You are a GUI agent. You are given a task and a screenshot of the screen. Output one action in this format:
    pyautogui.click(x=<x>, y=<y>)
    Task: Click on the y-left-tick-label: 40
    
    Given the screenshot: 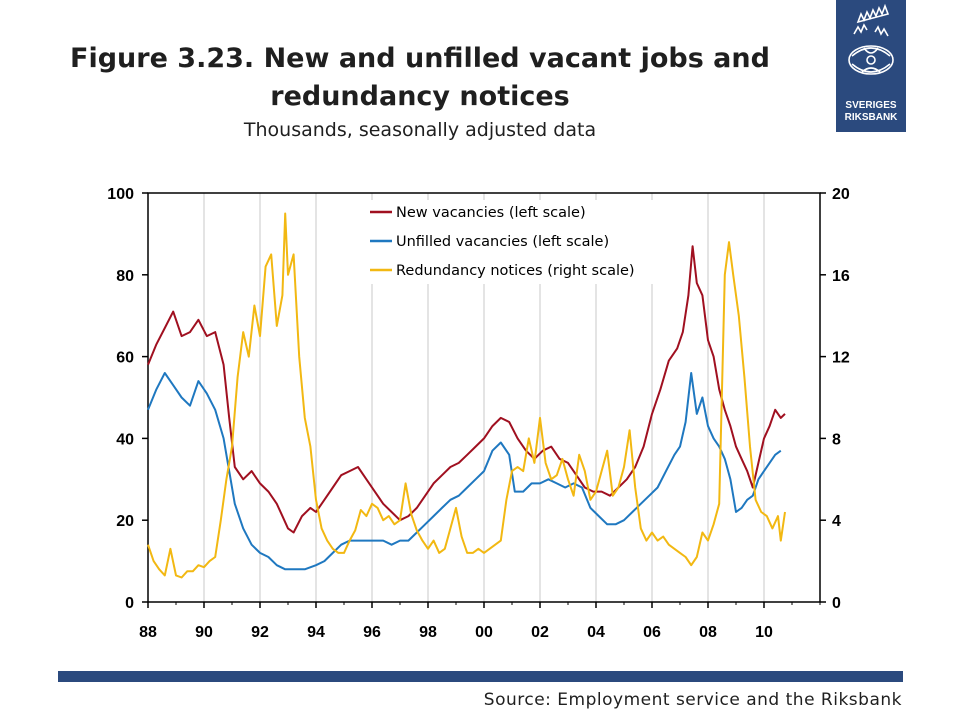 What is the action you would take?
    pyautogui.click(x=125, y=439)
    